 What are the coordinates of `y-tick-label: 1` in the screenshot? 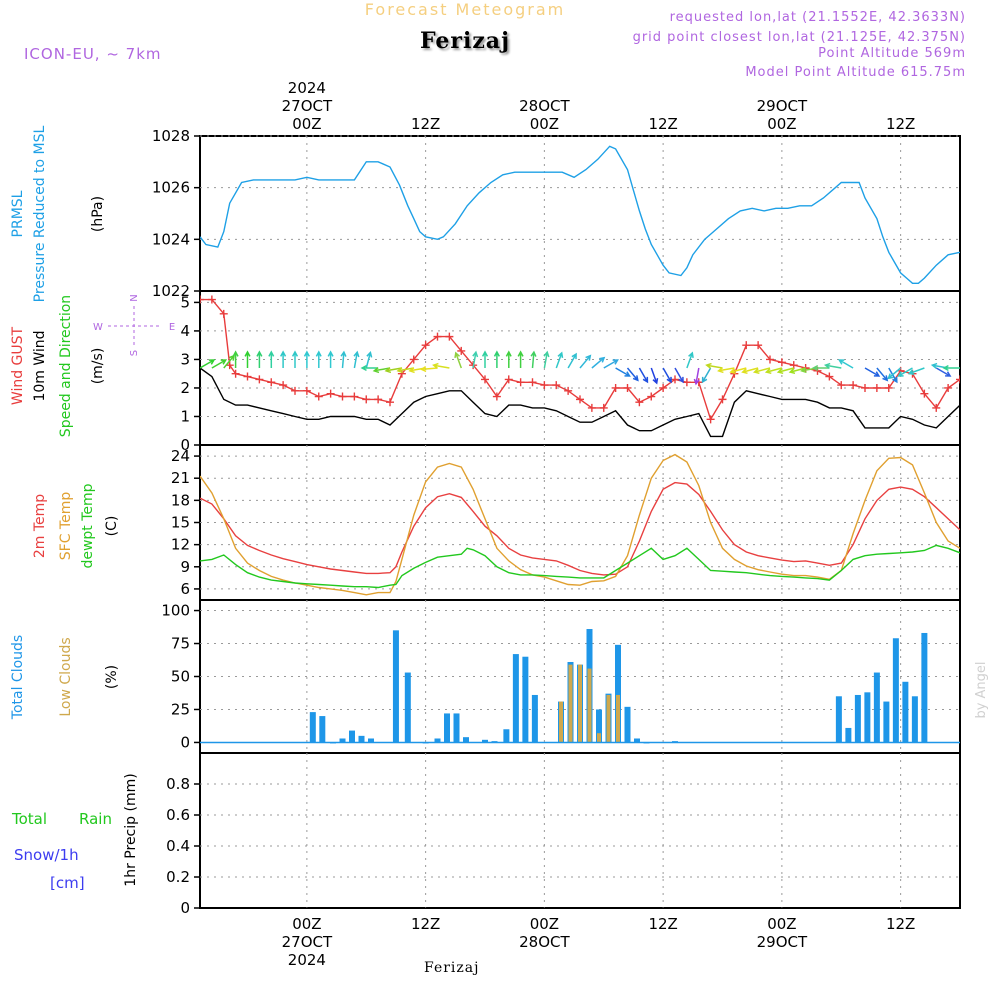 It's located at (185, 416).